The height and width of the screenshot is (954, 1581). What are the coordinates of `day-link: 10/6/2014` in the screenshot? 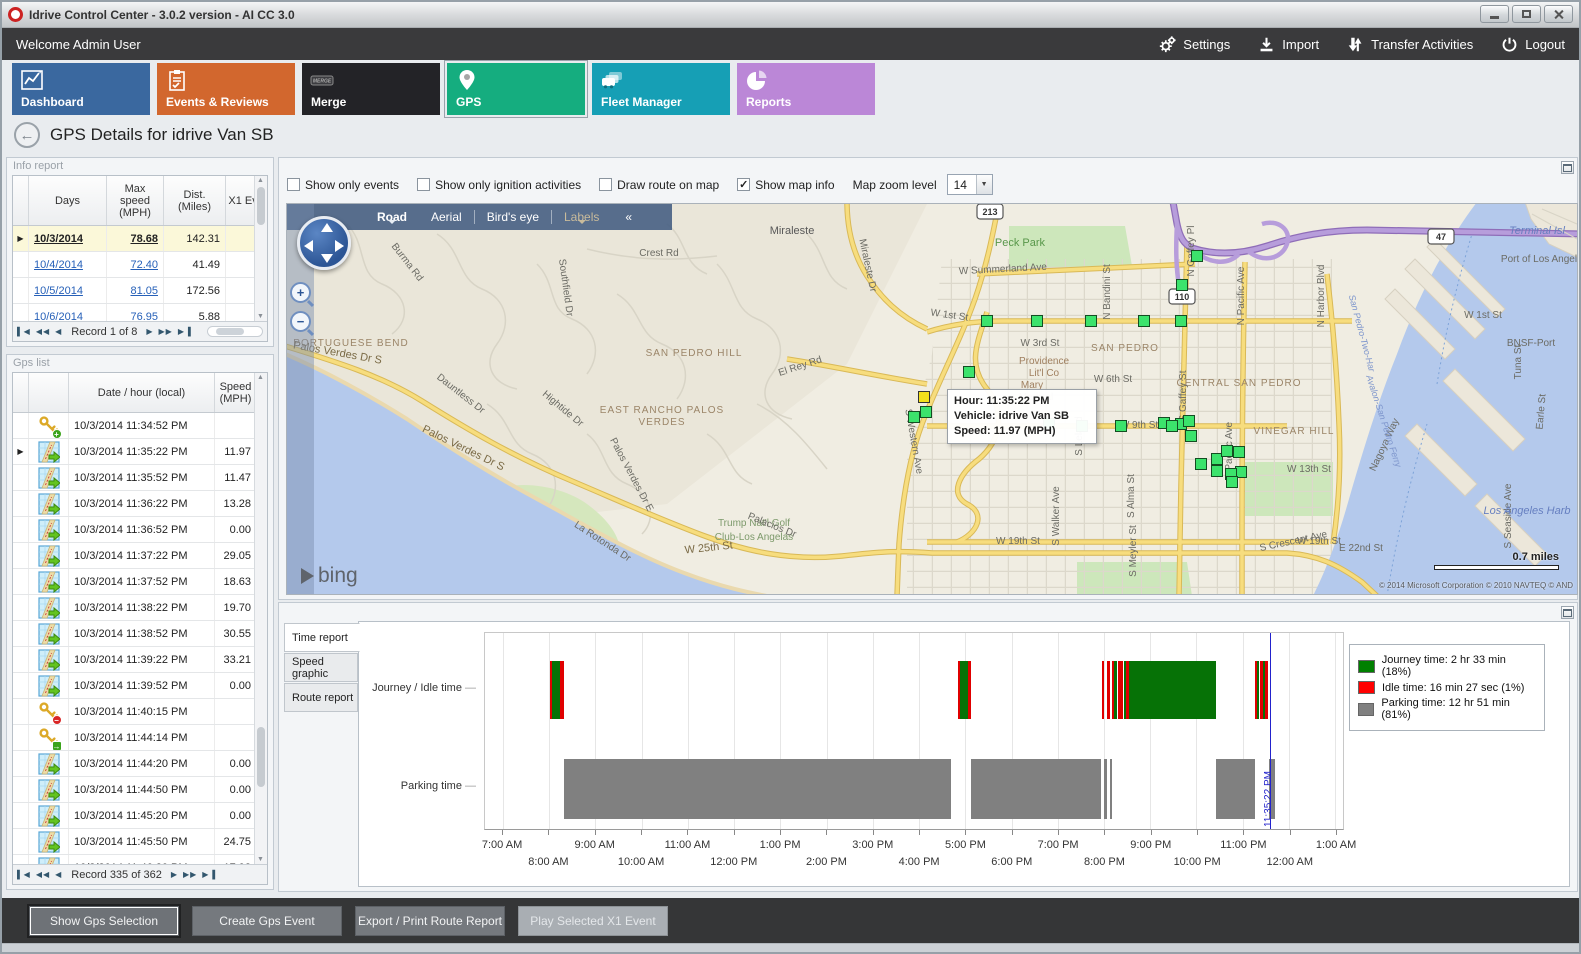 It's located at (58, 316).